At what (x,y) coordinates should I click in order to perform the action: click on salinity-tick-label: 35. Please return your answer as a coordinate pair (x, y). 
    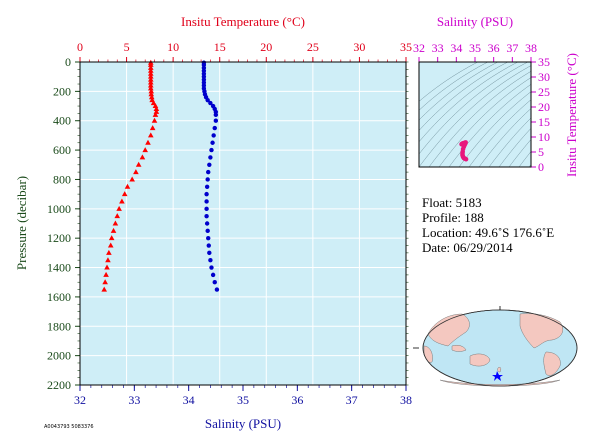
    Looking at the image, I should click on (243, 400).